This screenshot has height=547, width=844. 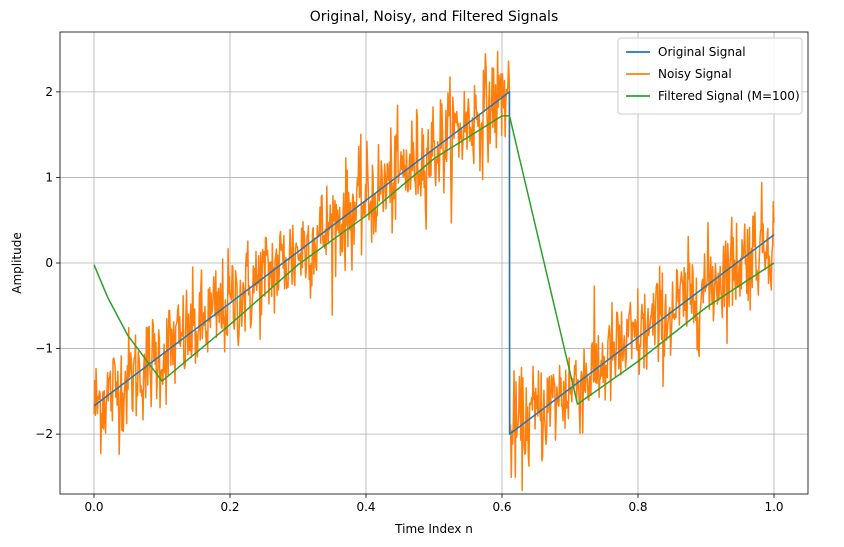 I want to click on y-tick-label: −1, so click(x=44, y=349).